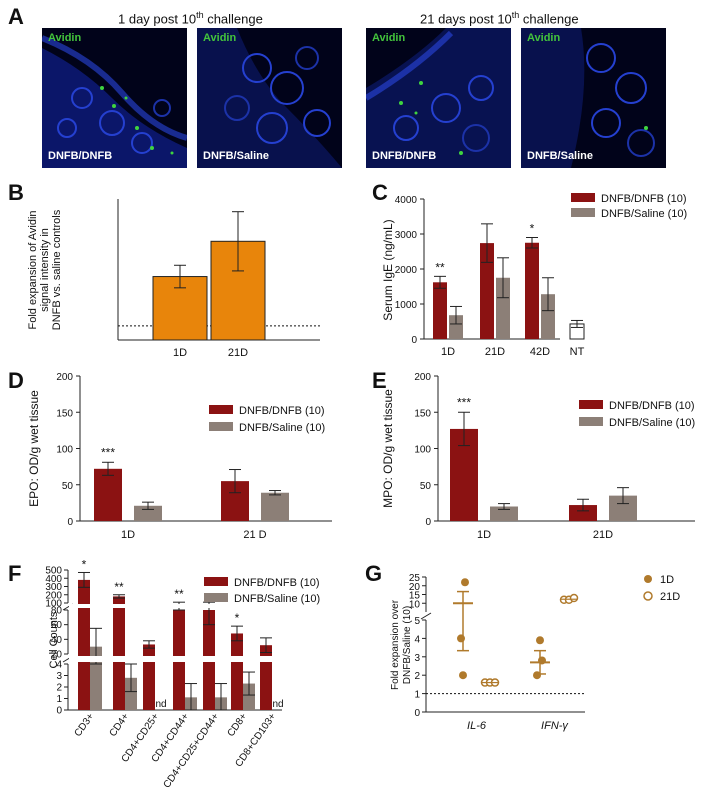 The image size is (723, 799). Describe the element at coordinates (388, 448) in the screenshot. I see `chart-e-ylabel: MPO: OD/g wet tissue` at that location.